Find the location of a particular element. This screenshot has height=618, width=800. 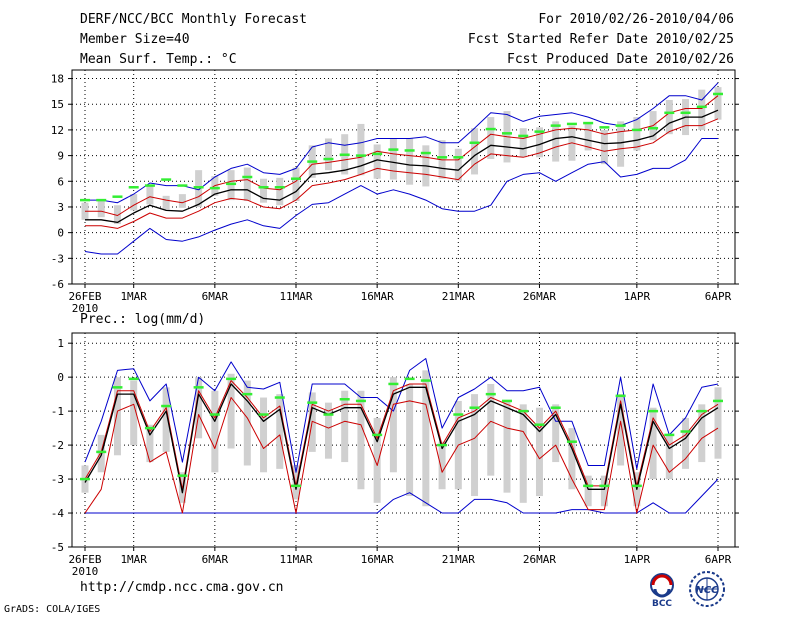

y-tick-label: -2 is located at coordinates (57, 445).